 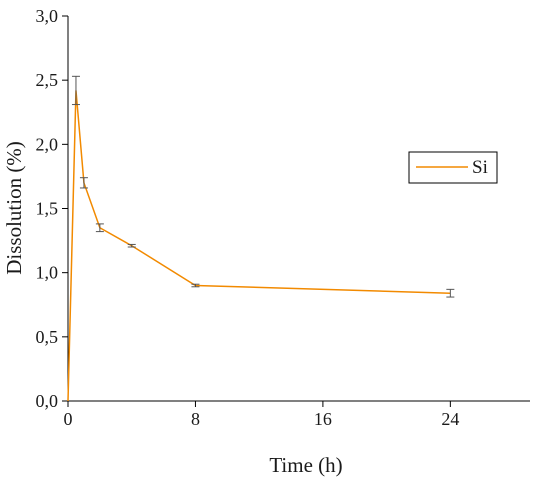 What do you see at coordinates (47, 273) in the screenshot?
I see `y-tick-label: 1,0` at bounding box center [47, 273].